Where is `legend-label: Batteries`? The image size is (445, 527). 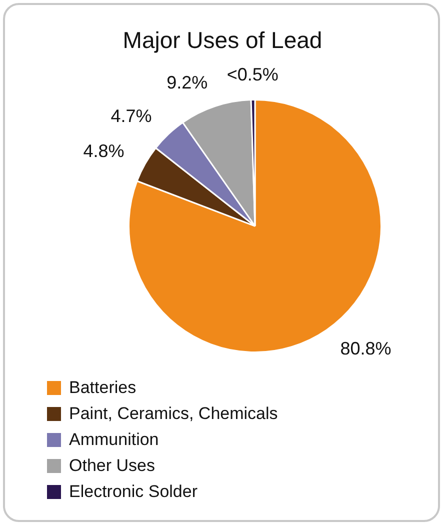
legend-label: Batteries is located at coordinates (102, 388).